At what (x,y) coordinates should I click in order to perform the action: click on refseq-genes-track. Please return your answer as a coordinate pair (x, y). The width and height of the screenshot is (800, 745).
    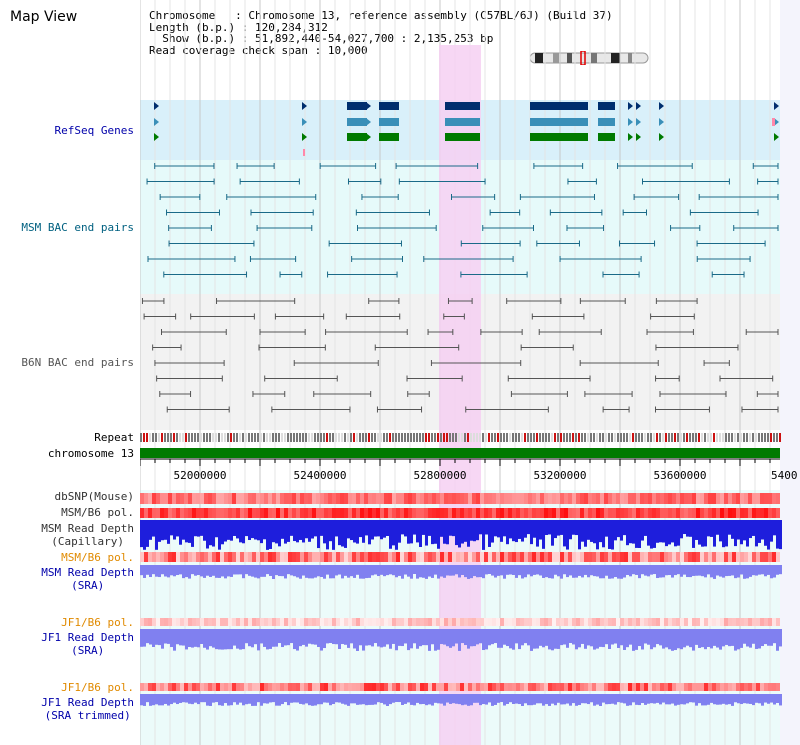
    Looking at the image, I should click on (466, 129).